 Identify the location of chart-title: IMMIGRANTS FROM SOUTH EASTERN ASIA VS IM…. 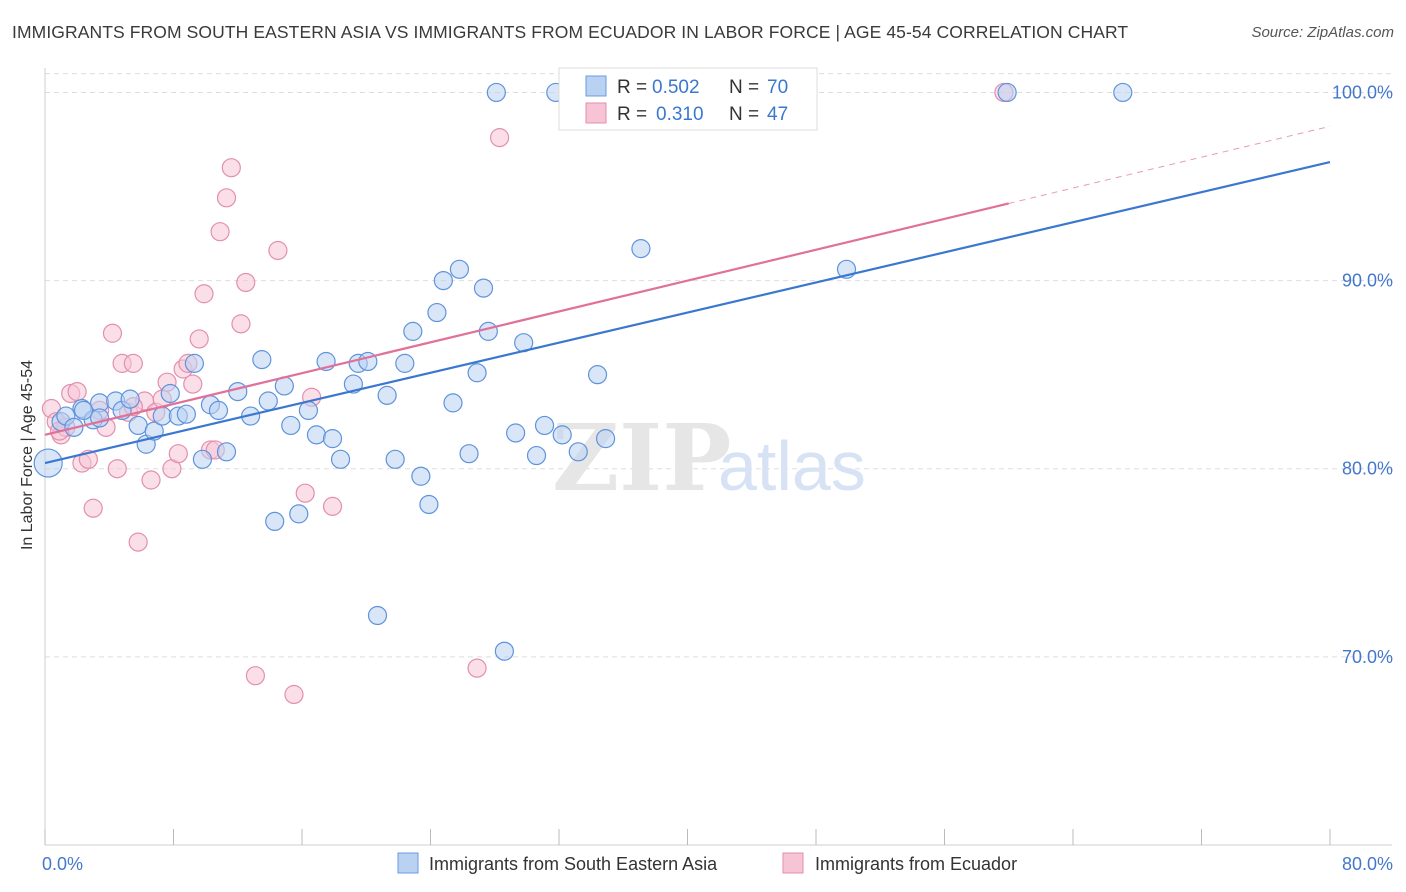
(570, 32).